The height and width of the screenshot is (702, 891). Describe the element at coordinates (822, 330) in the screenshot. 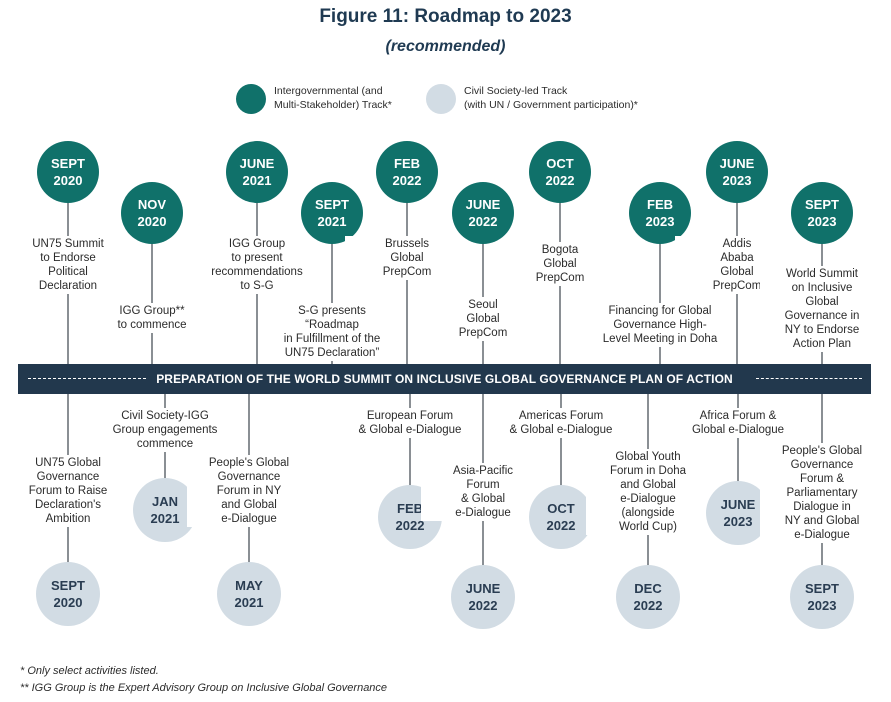

I see `top-milestone-sept-2023-label-line: NY to Endorse` at that location.